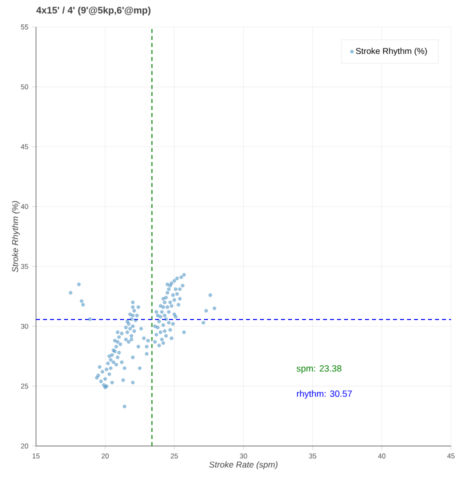 The height and width of the screenshot is (480, 458). I want to click on x-axis-title: Stroke Rate (spm), so click(243, 465).